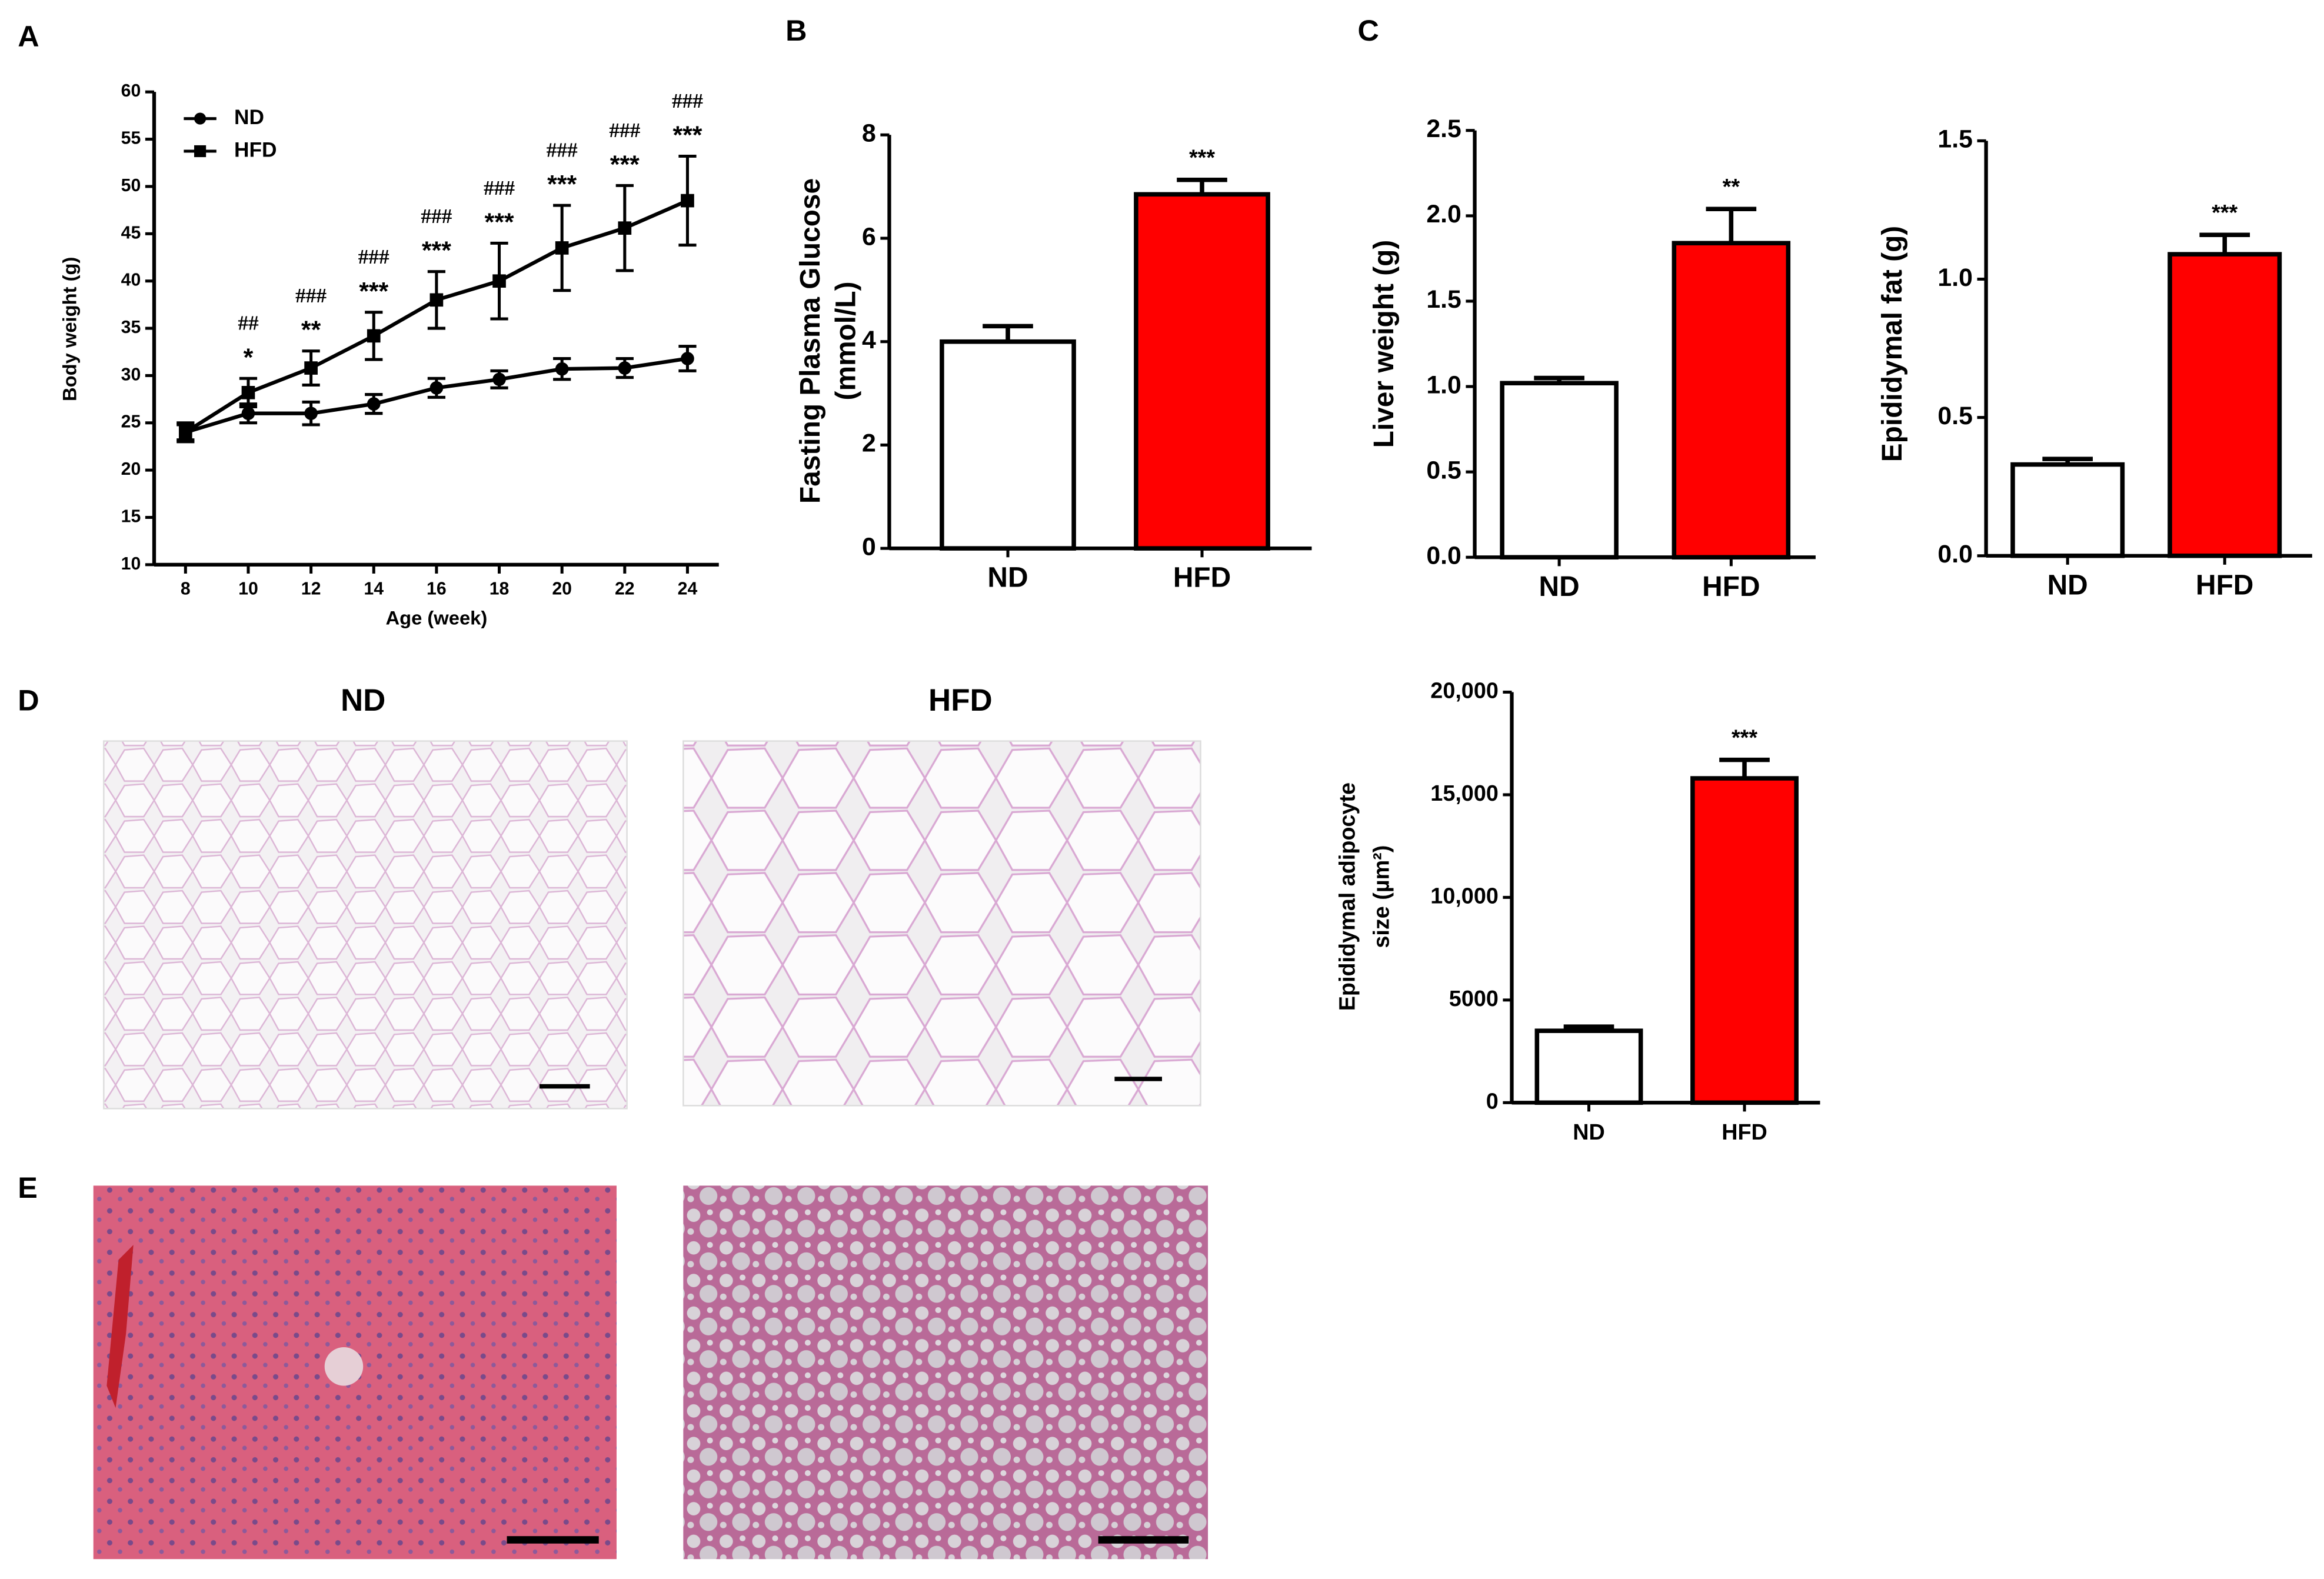 Image resolution: width=2324 pixels, height=1579 pixels. Describe the element at coordinates (29, 700) in the screenshot. I see `panel-label: D` at that location.